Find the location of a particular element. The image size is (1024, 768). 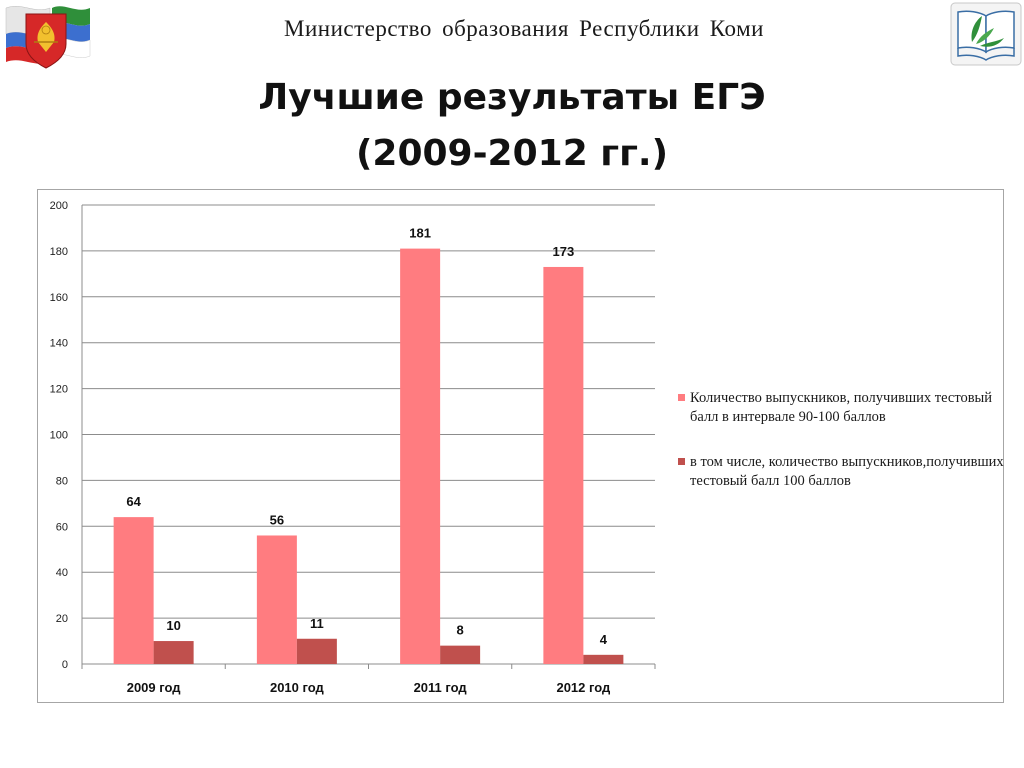

data-label-series-2: 10 is located at coordinates (173, 625).